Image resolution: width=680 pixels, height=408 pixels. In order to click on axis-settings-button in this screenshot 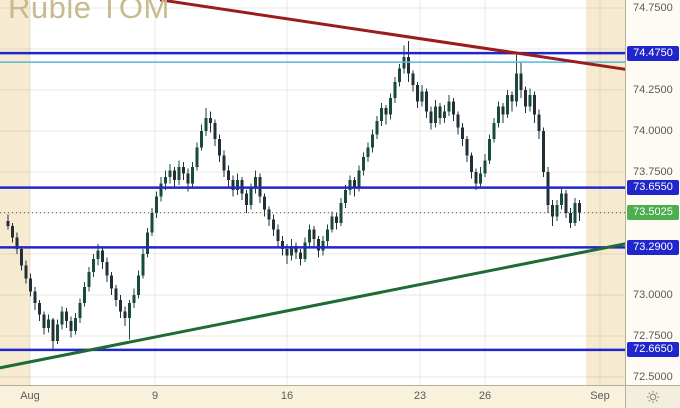, I will do `click(652, 396)`.